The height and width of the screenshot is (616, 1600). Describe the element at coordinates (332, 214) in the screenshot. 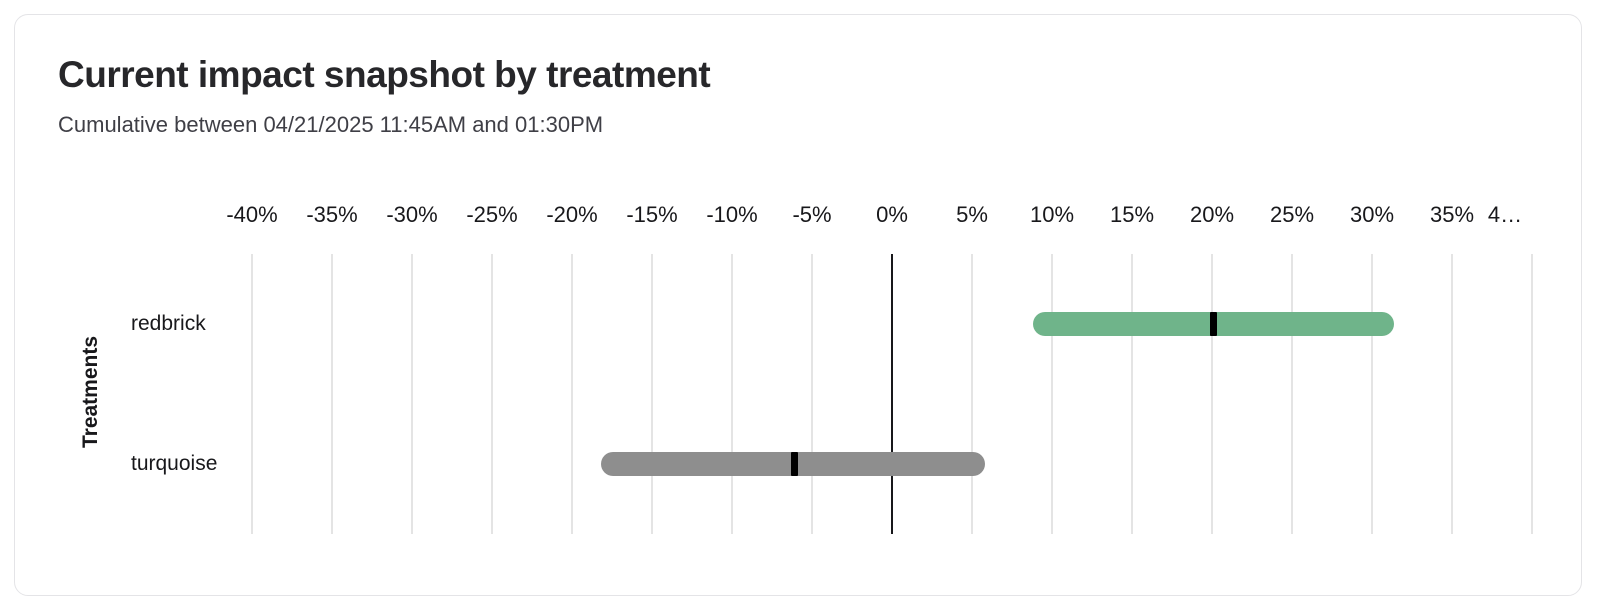

I see `x-tick-label: -35%` at that location.